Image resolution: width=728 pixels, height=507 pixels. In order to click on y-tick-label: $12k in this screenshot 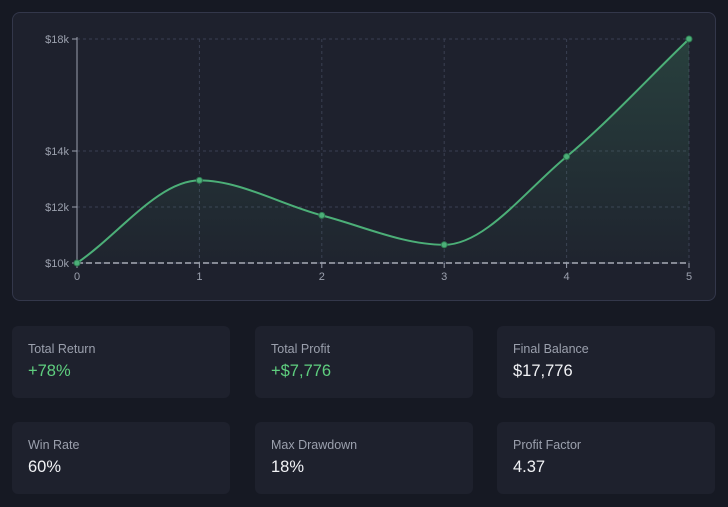, I will do `click(57, 208)`.